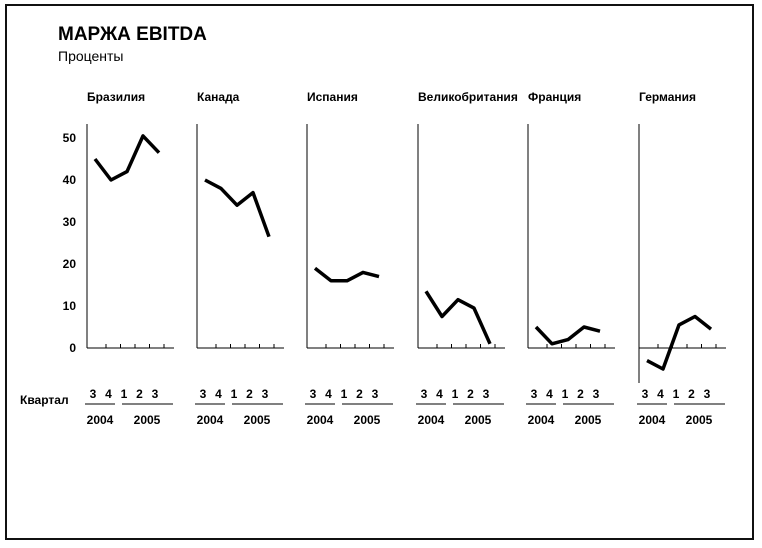 This screenshot has width=762, height=548. Describe the element at coordinates (332, 97) in the screenshot. I see `panel-title: Испания` at that location.